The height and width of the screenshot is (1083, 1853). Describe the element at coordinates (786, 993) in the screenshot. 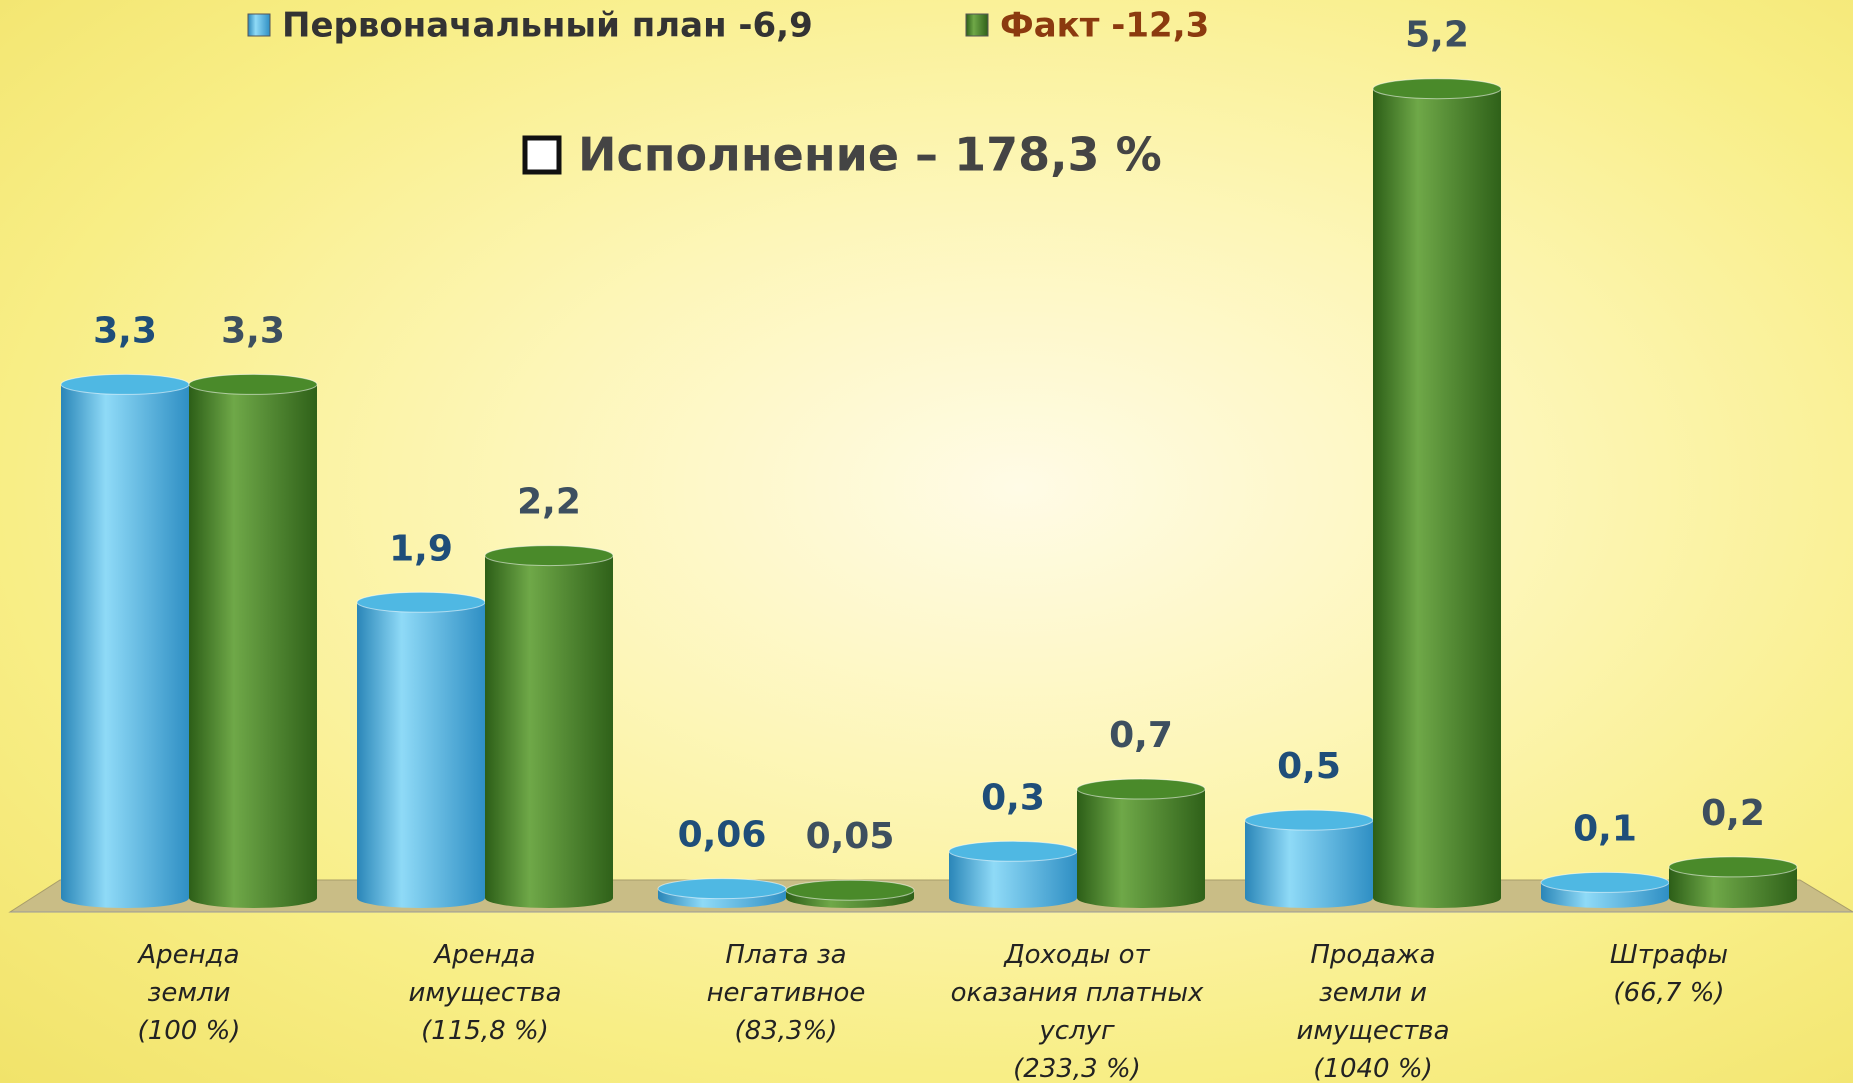

I see `x-tick-label: Плата за негативное (83,3%)` at that location.